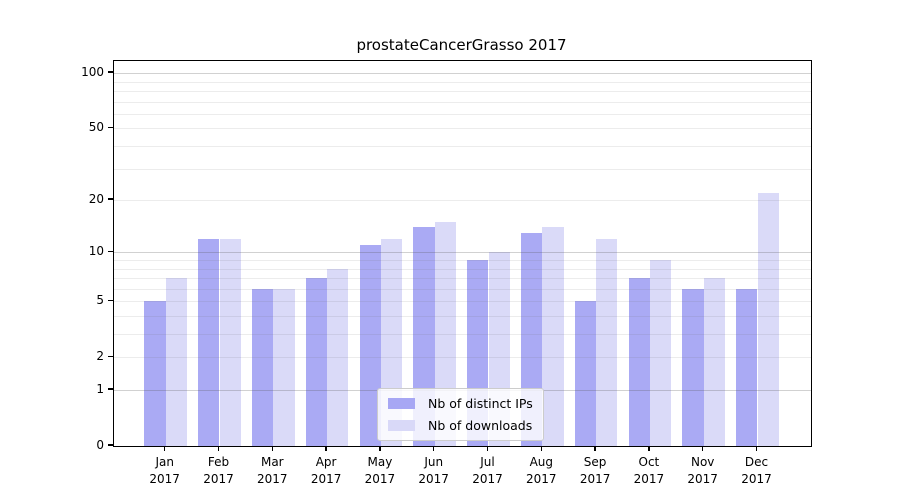 Image resolution: width=900 pixels, height=500 pixels. I want to click on x-tick-month: Apr, so click(326, 462).